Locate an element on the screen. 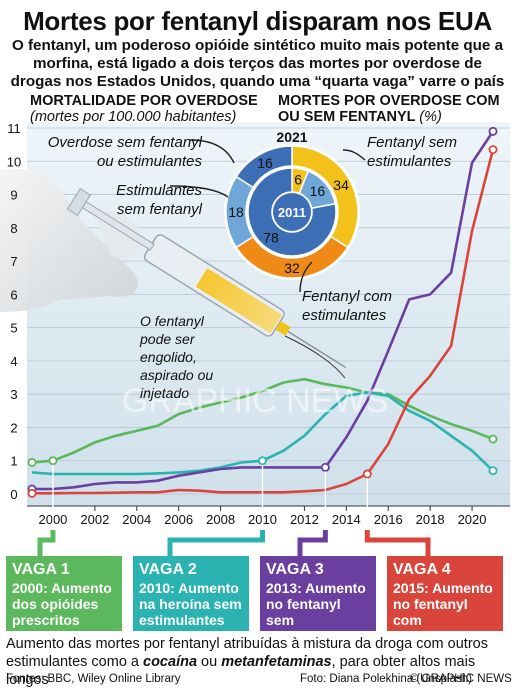 This screenshot has height=692, width=515. y-tick-label: 5 is located at coordinates (13, 328).